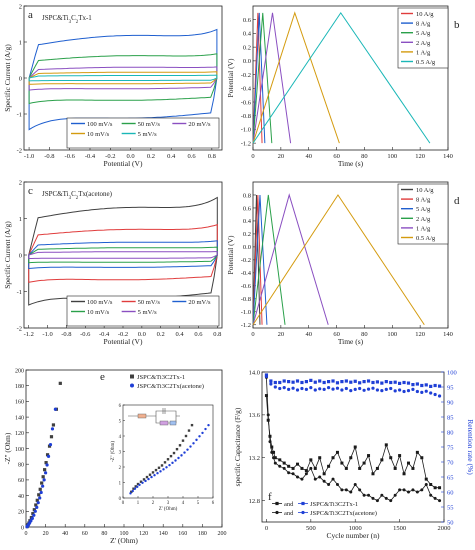 The image size is (475, 550). What do you see at coordinates (199, 124) in the screenshot?
I see `legend-entry: 20 mV/s` at bounding box center [199, 124].